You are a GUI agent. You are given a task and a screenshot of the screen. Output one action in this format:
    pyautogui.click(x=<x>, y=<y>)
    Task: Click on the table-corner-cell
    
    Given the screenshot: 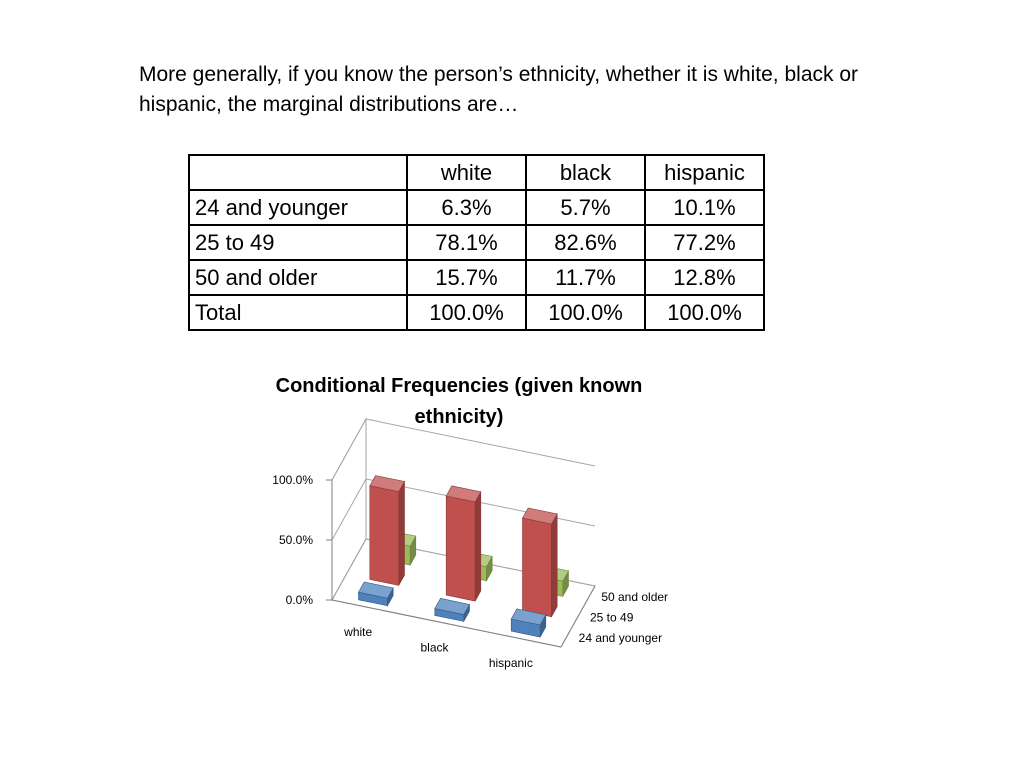 What is the action you would take?
    pyautogui.click(x=298, y=172)
    